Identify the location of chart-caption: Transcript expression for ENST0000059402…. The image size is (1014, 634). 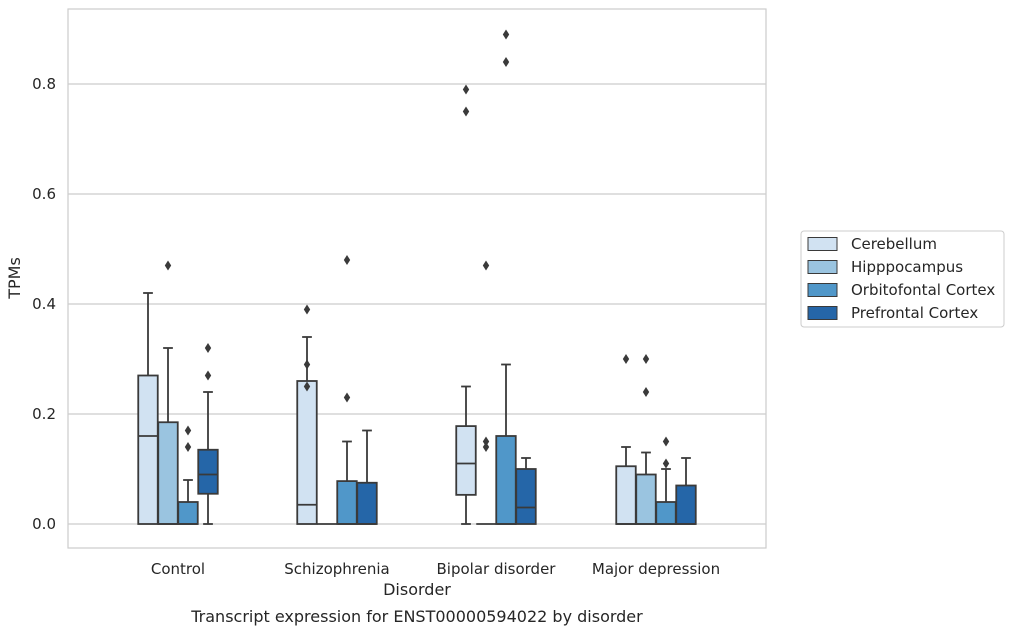
(416, 616).